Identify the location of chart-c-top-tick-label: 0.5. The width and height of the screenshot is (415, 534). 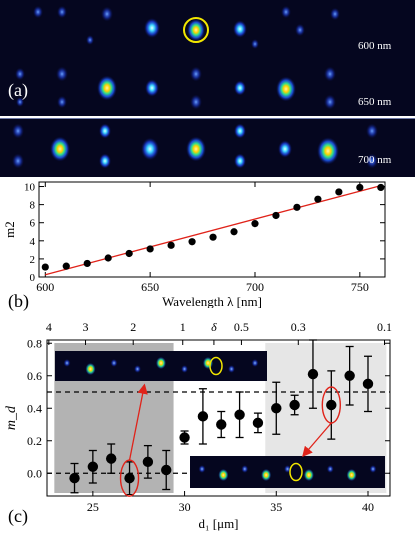
(241, 327).